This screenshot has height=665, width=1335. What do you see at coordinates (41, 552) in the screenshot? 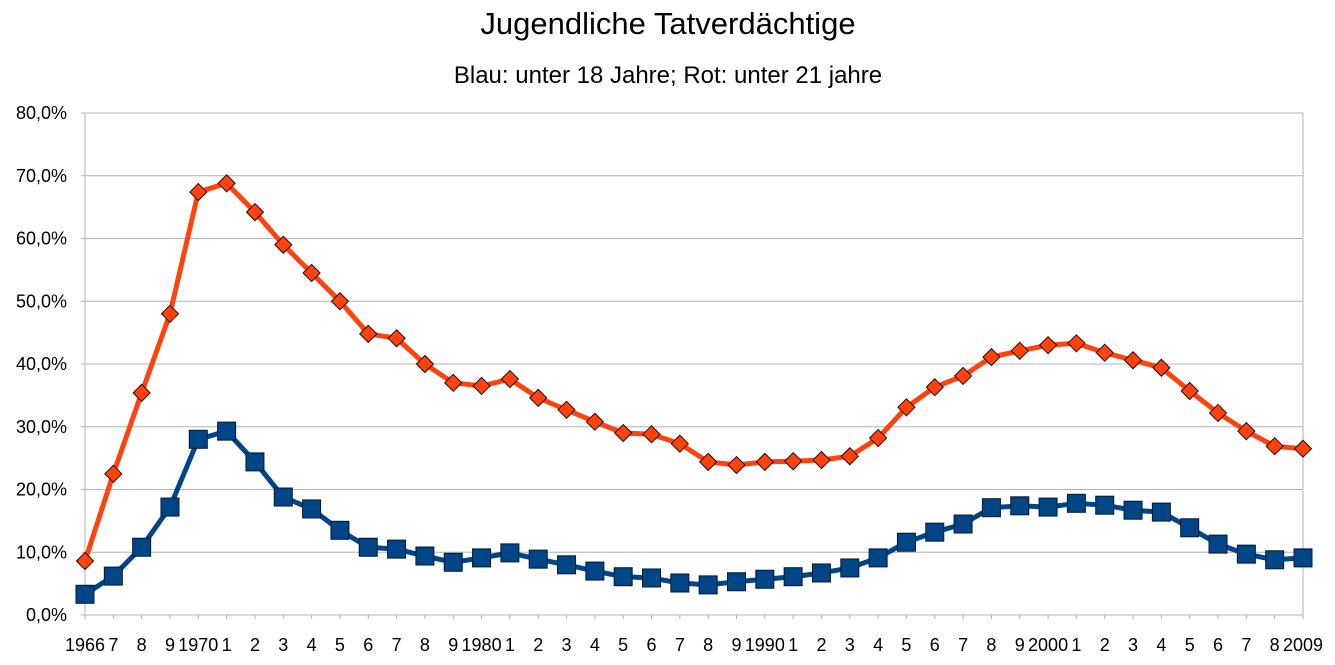
I see `y-tick-label: 10,0%` at bounding box center [41, 552].